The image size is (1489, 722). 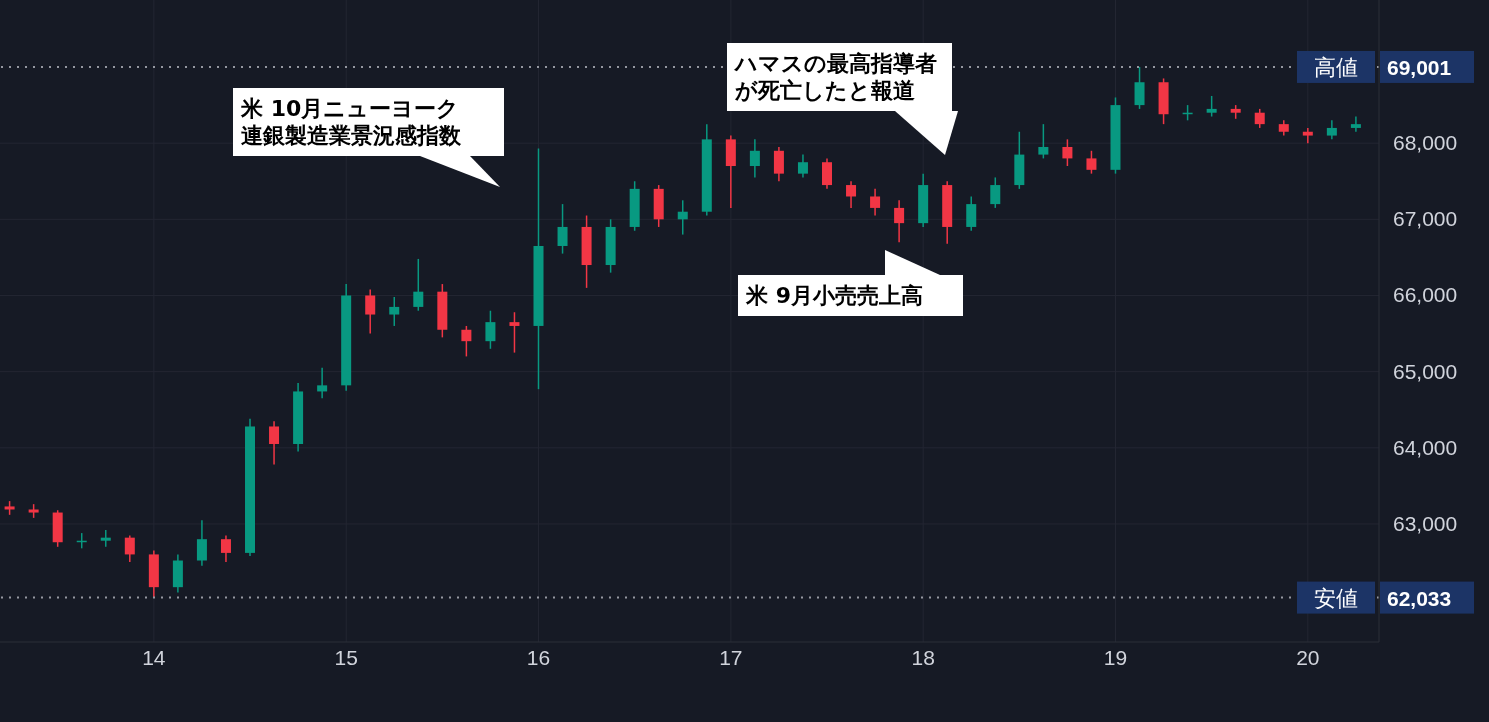 I want to click on y-tick-label: 66,000, so click(x=1425, y=295).